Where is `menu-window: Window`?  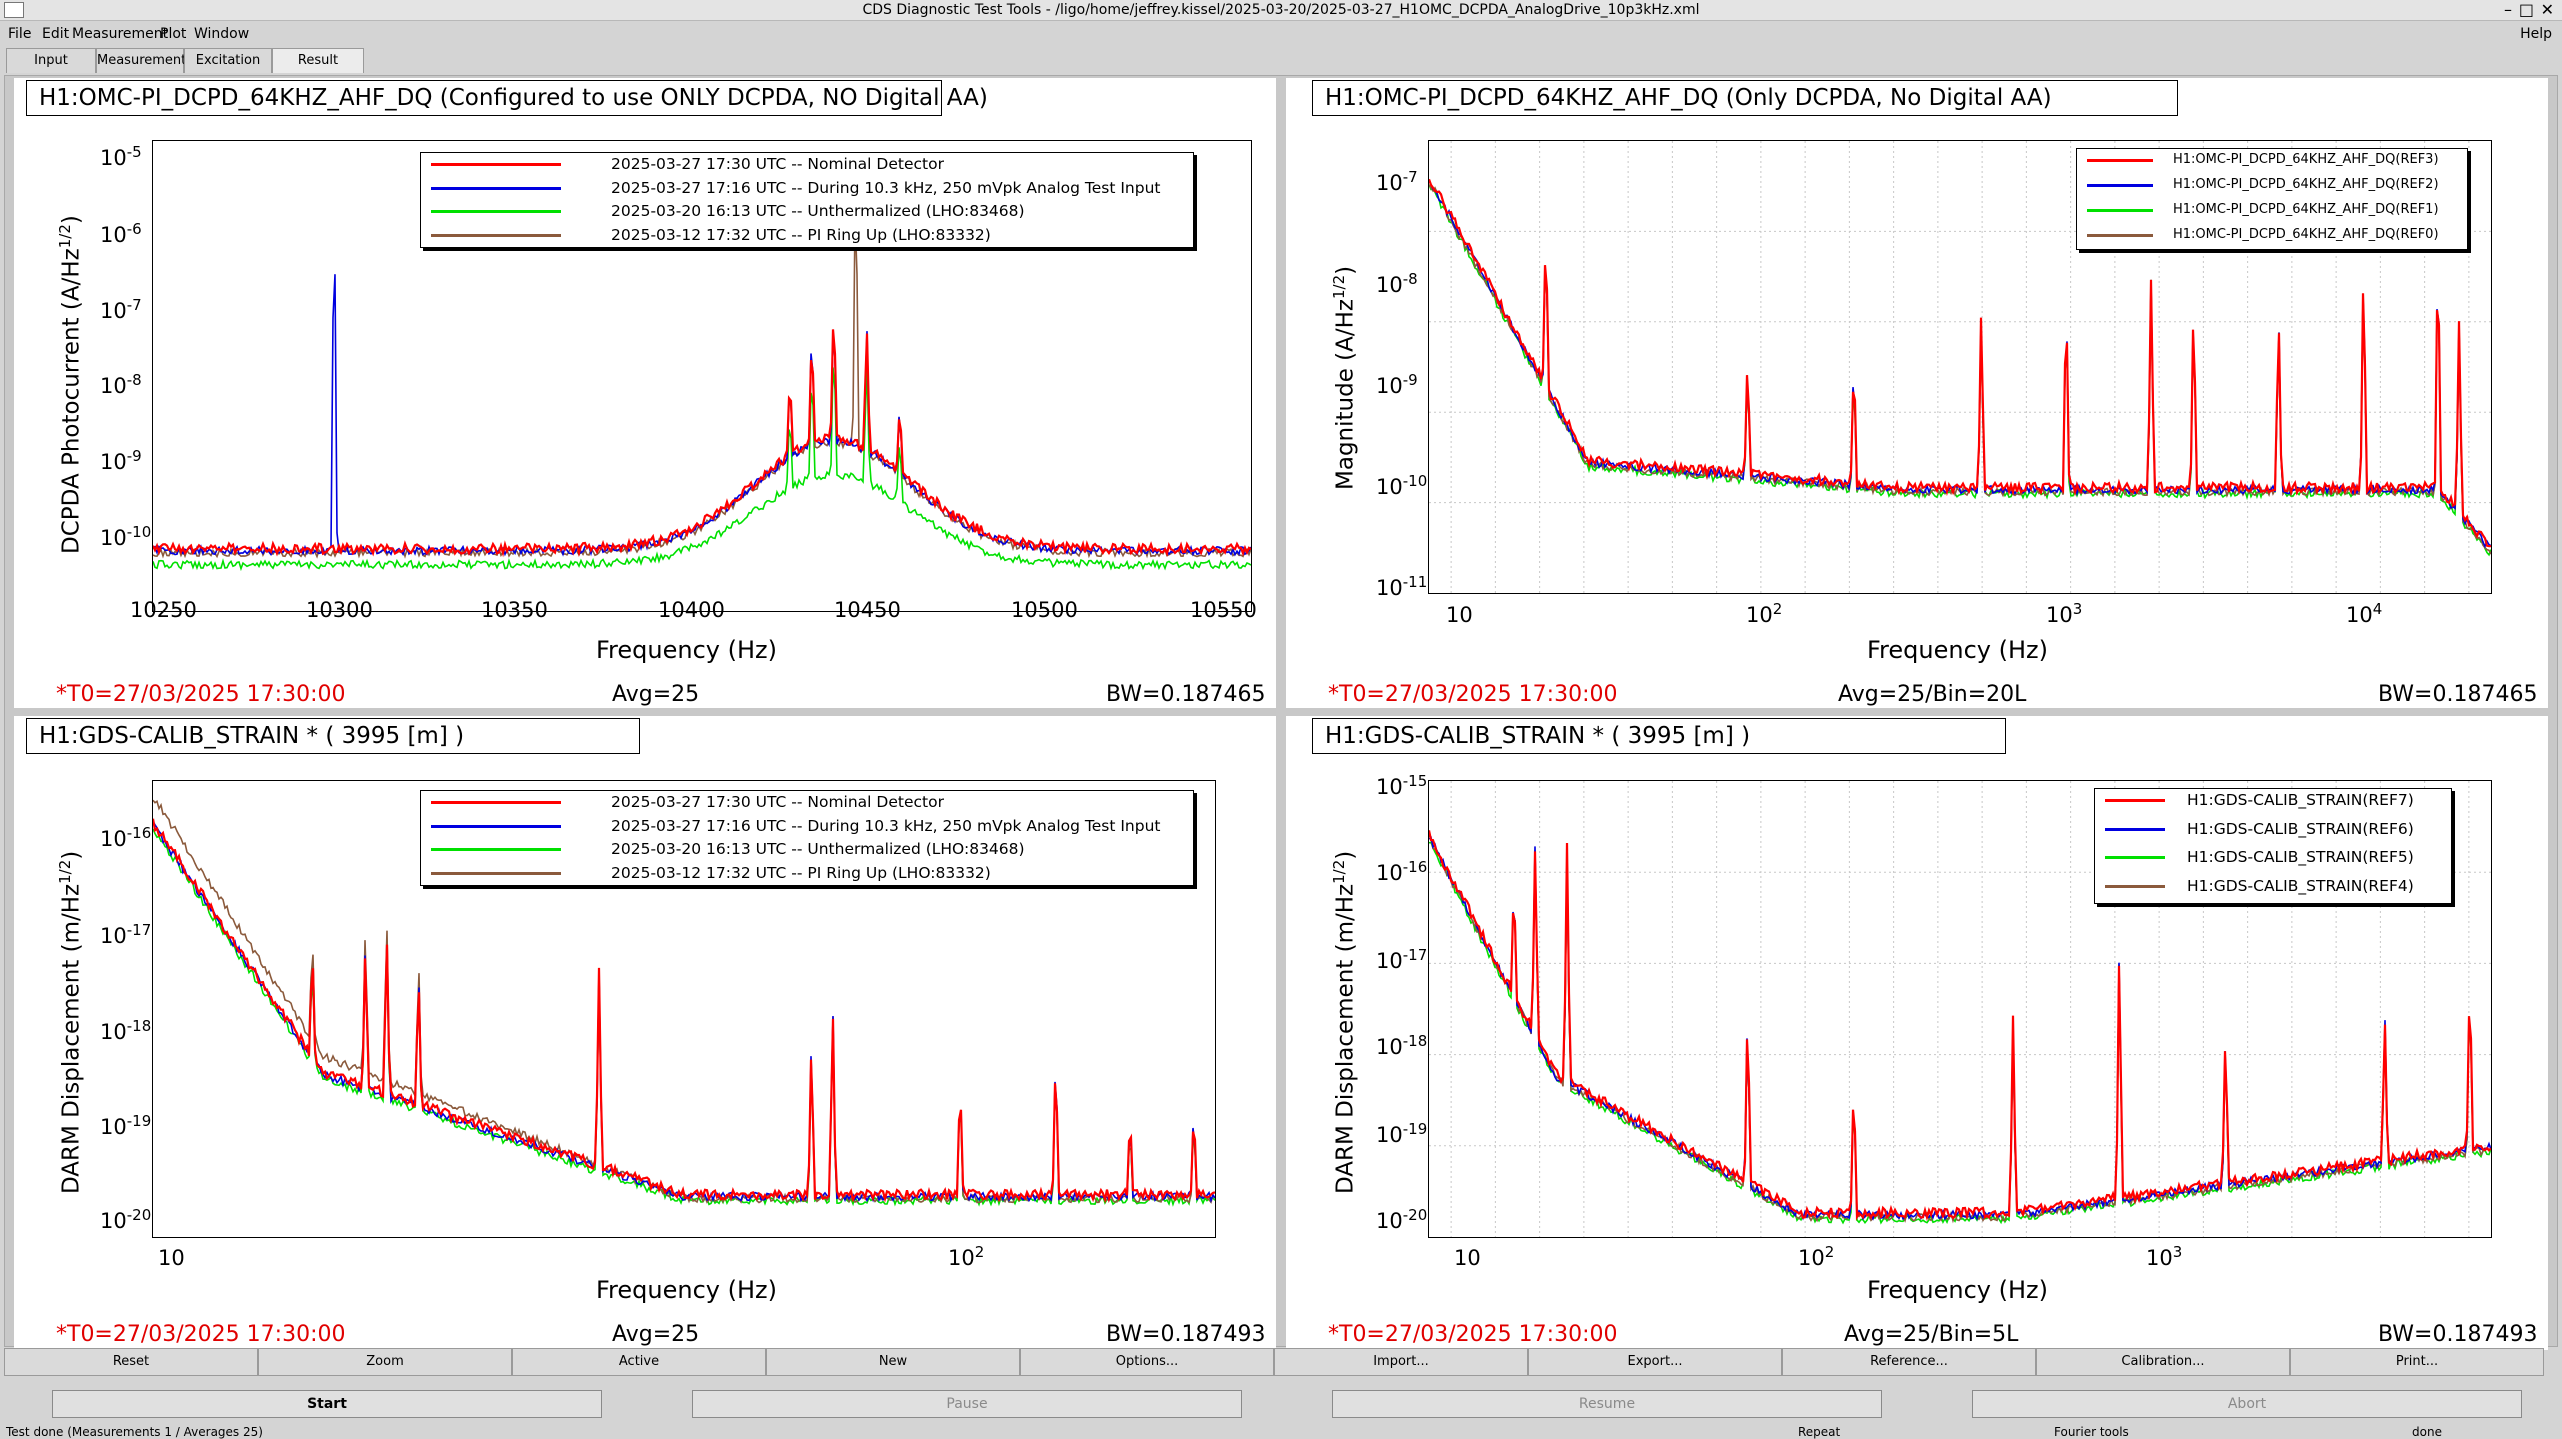
menu-window: Window is located at coordinates (222, 34).